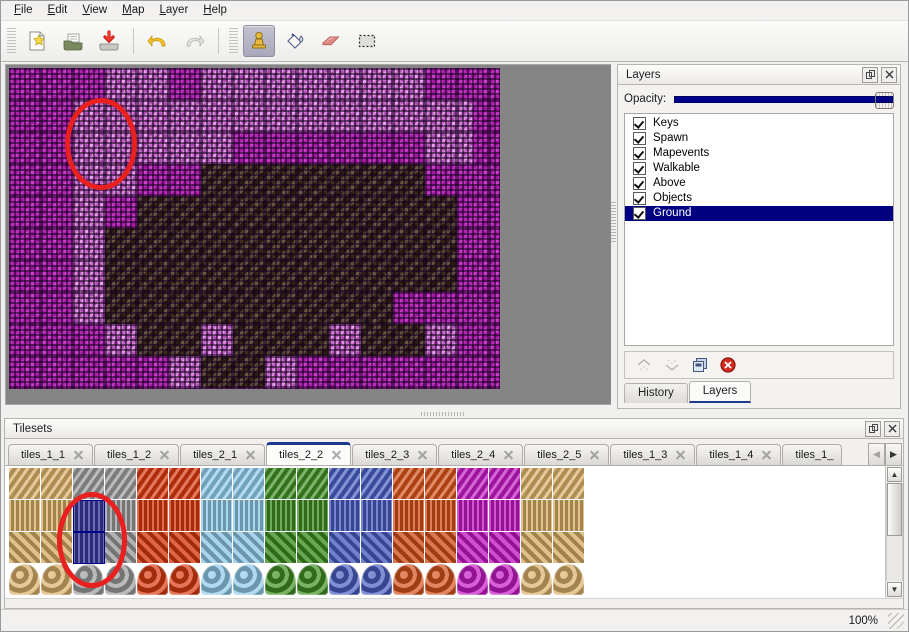 The height and width of the screenshot is (632, 909). I want to click on menu-edit: Edit, so click(57, 10).